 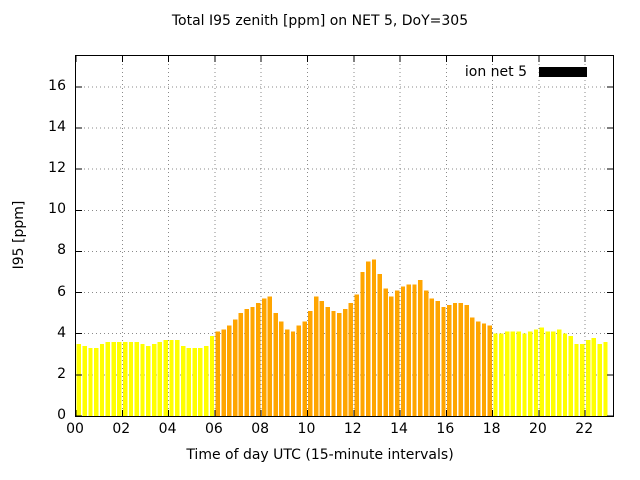 What do you see at coordinates (57, 127) in the screenshot?
I see `y-tick-label: 14` at bounding box center [57, 127].